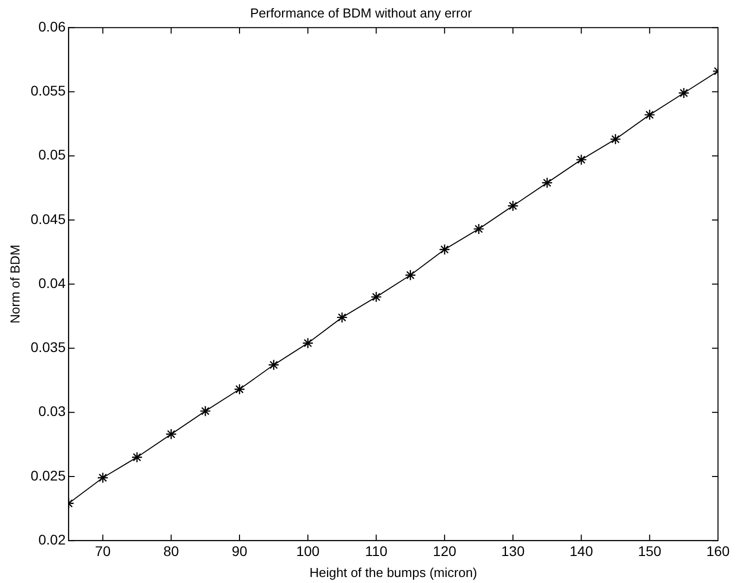  Describe the element at coordinates (14, 284) in the screenshot. I see `y-axis-title: Norm of BDM` at that location.